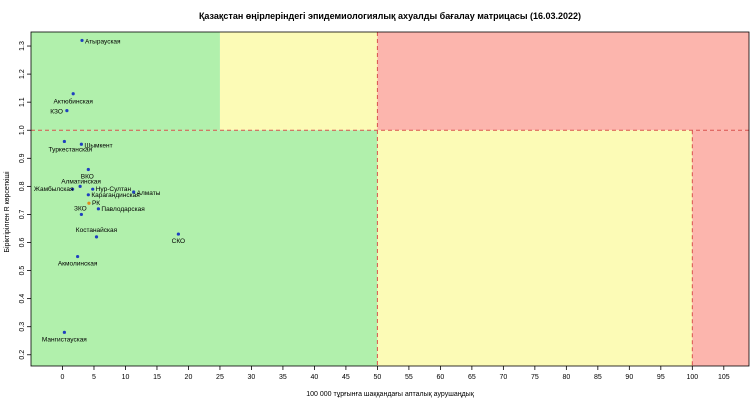 This screenshot has height=412, width=750. I want to click on y-axis-label: Біріктірілген R көрсеткіші, so click(7, 212).